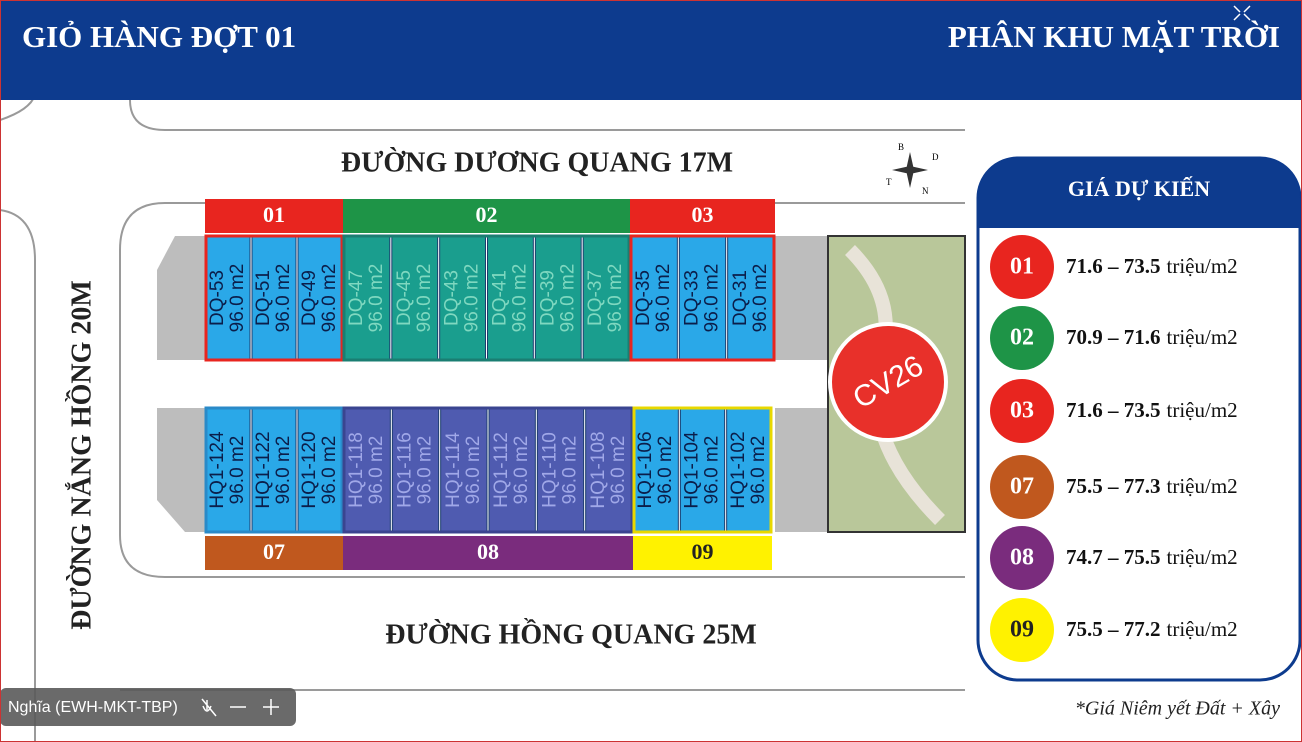  I want to click on price-line: 75.5 – 77.3 triệu/m2, so click(1152, 486).